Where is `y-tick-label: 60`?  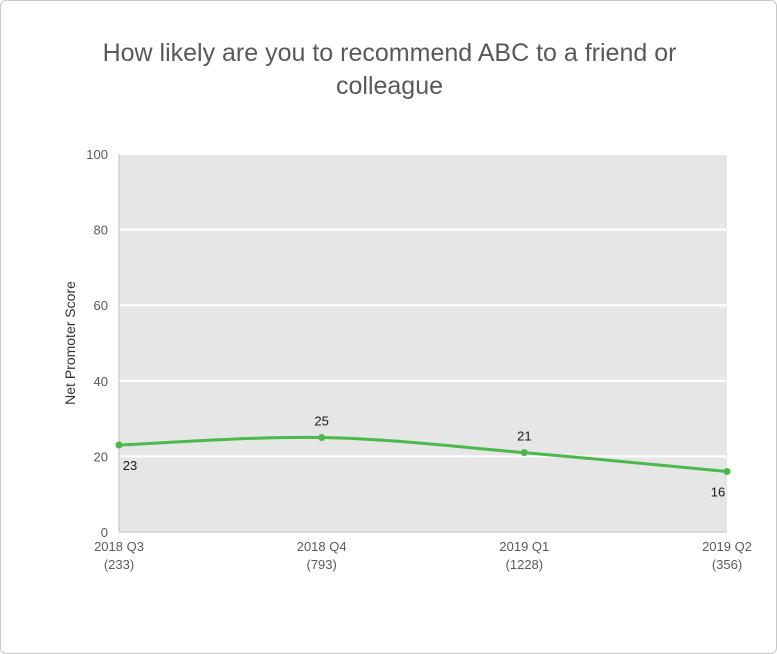
y-tick-label: 60 is located at coordinates (101, 305).